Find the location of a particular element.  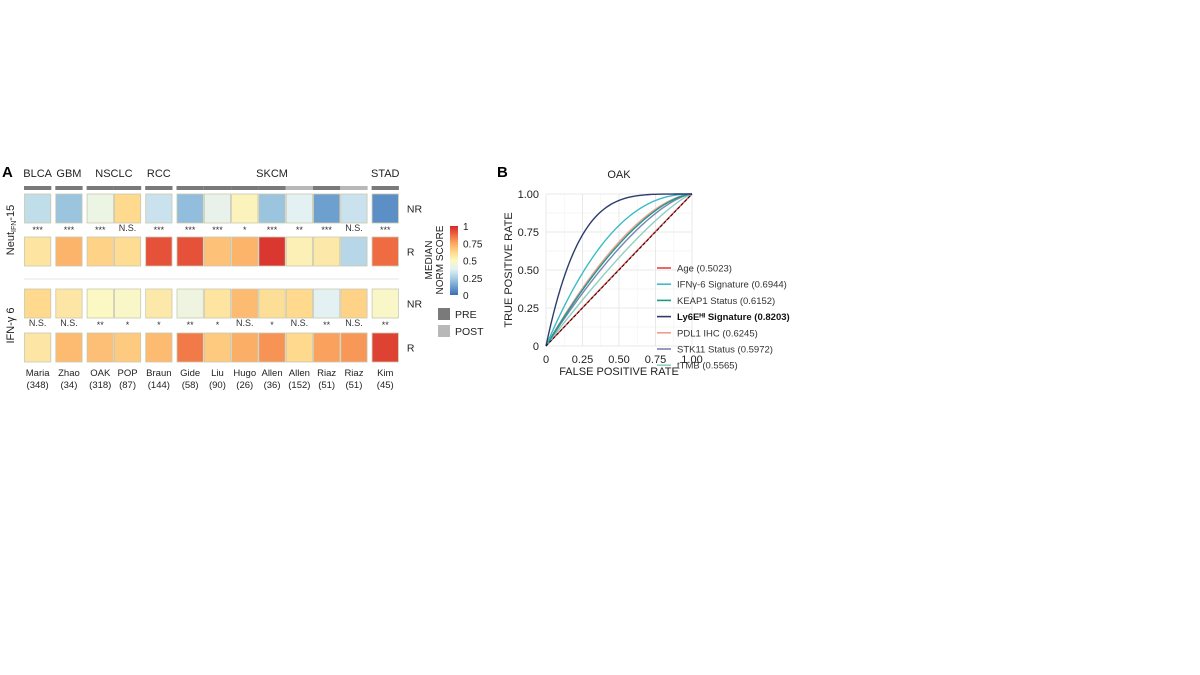

study-name-label: Hugo is located at coordinates (244, 373).